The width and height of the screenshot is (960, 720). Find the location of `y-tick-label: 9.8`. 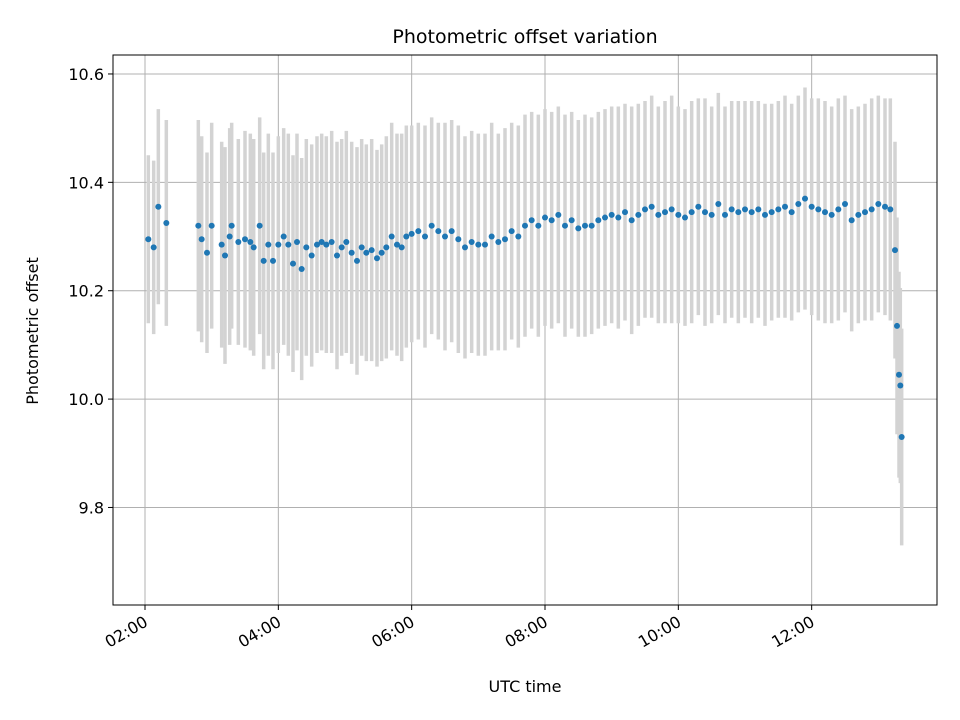

y-tick-label: 9.8 is located at coordinates (91, 507).